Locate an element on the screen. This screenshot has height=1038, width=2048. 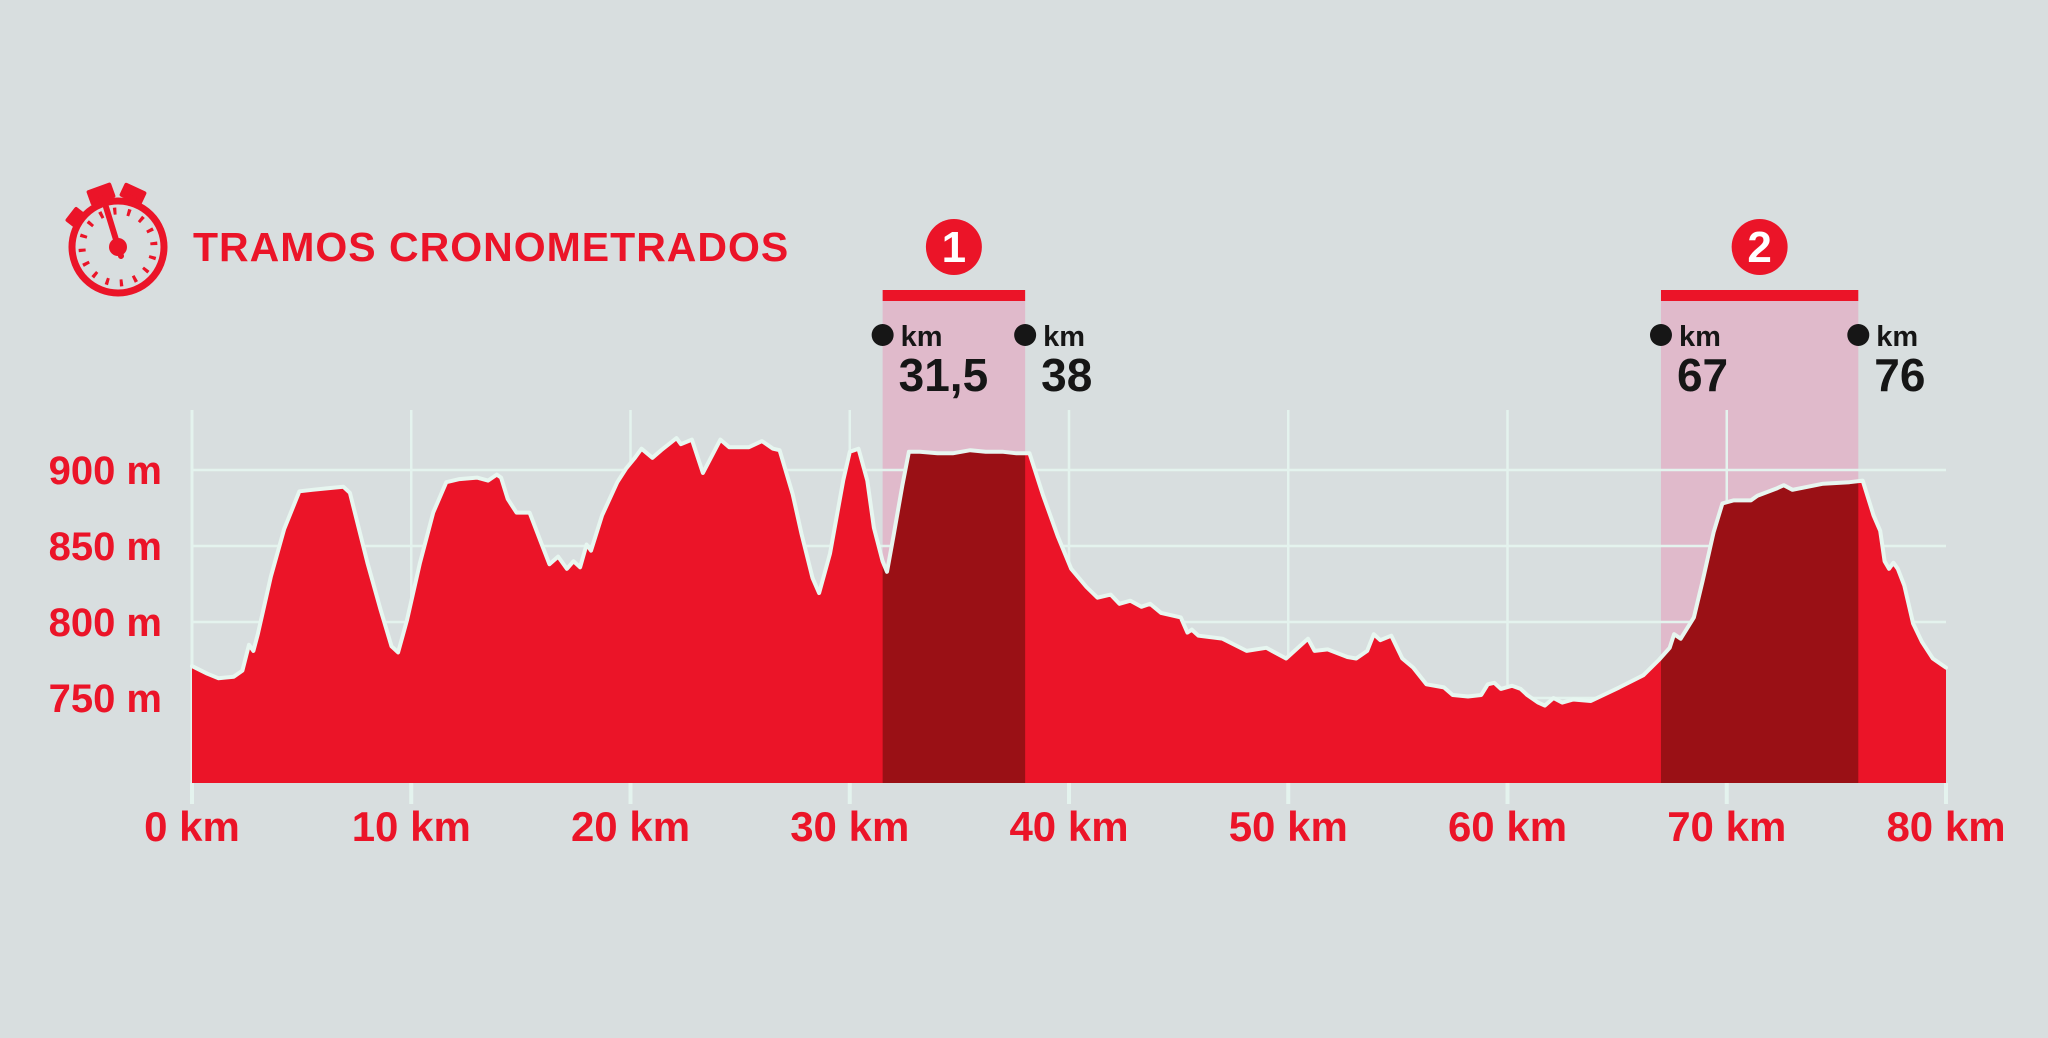
x-tick-label-0: 0 km is located at coordinates (192, 826).